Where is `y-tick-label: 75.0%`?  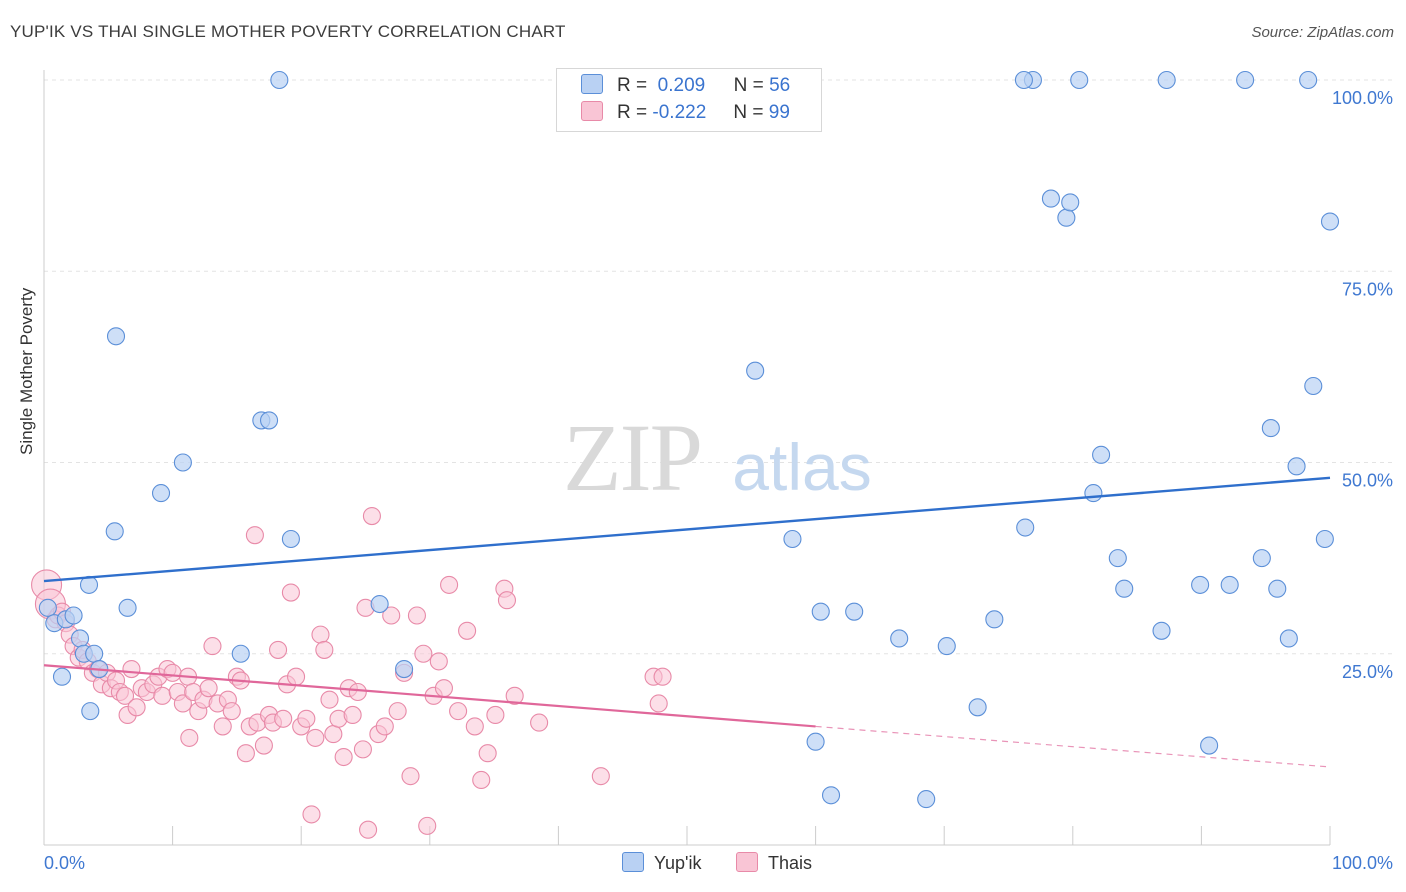 y-tick-label: 75.0% is located at coordinates (1367, 289).